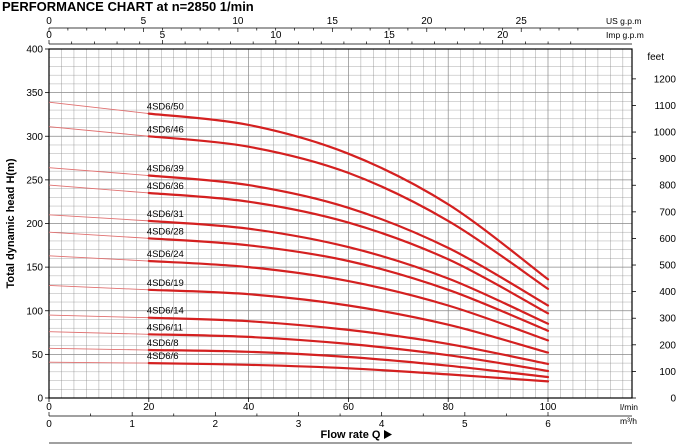 This screenshot has height=444, width=680. I want to click on feet-tick-label: 600, so click(667, 239).